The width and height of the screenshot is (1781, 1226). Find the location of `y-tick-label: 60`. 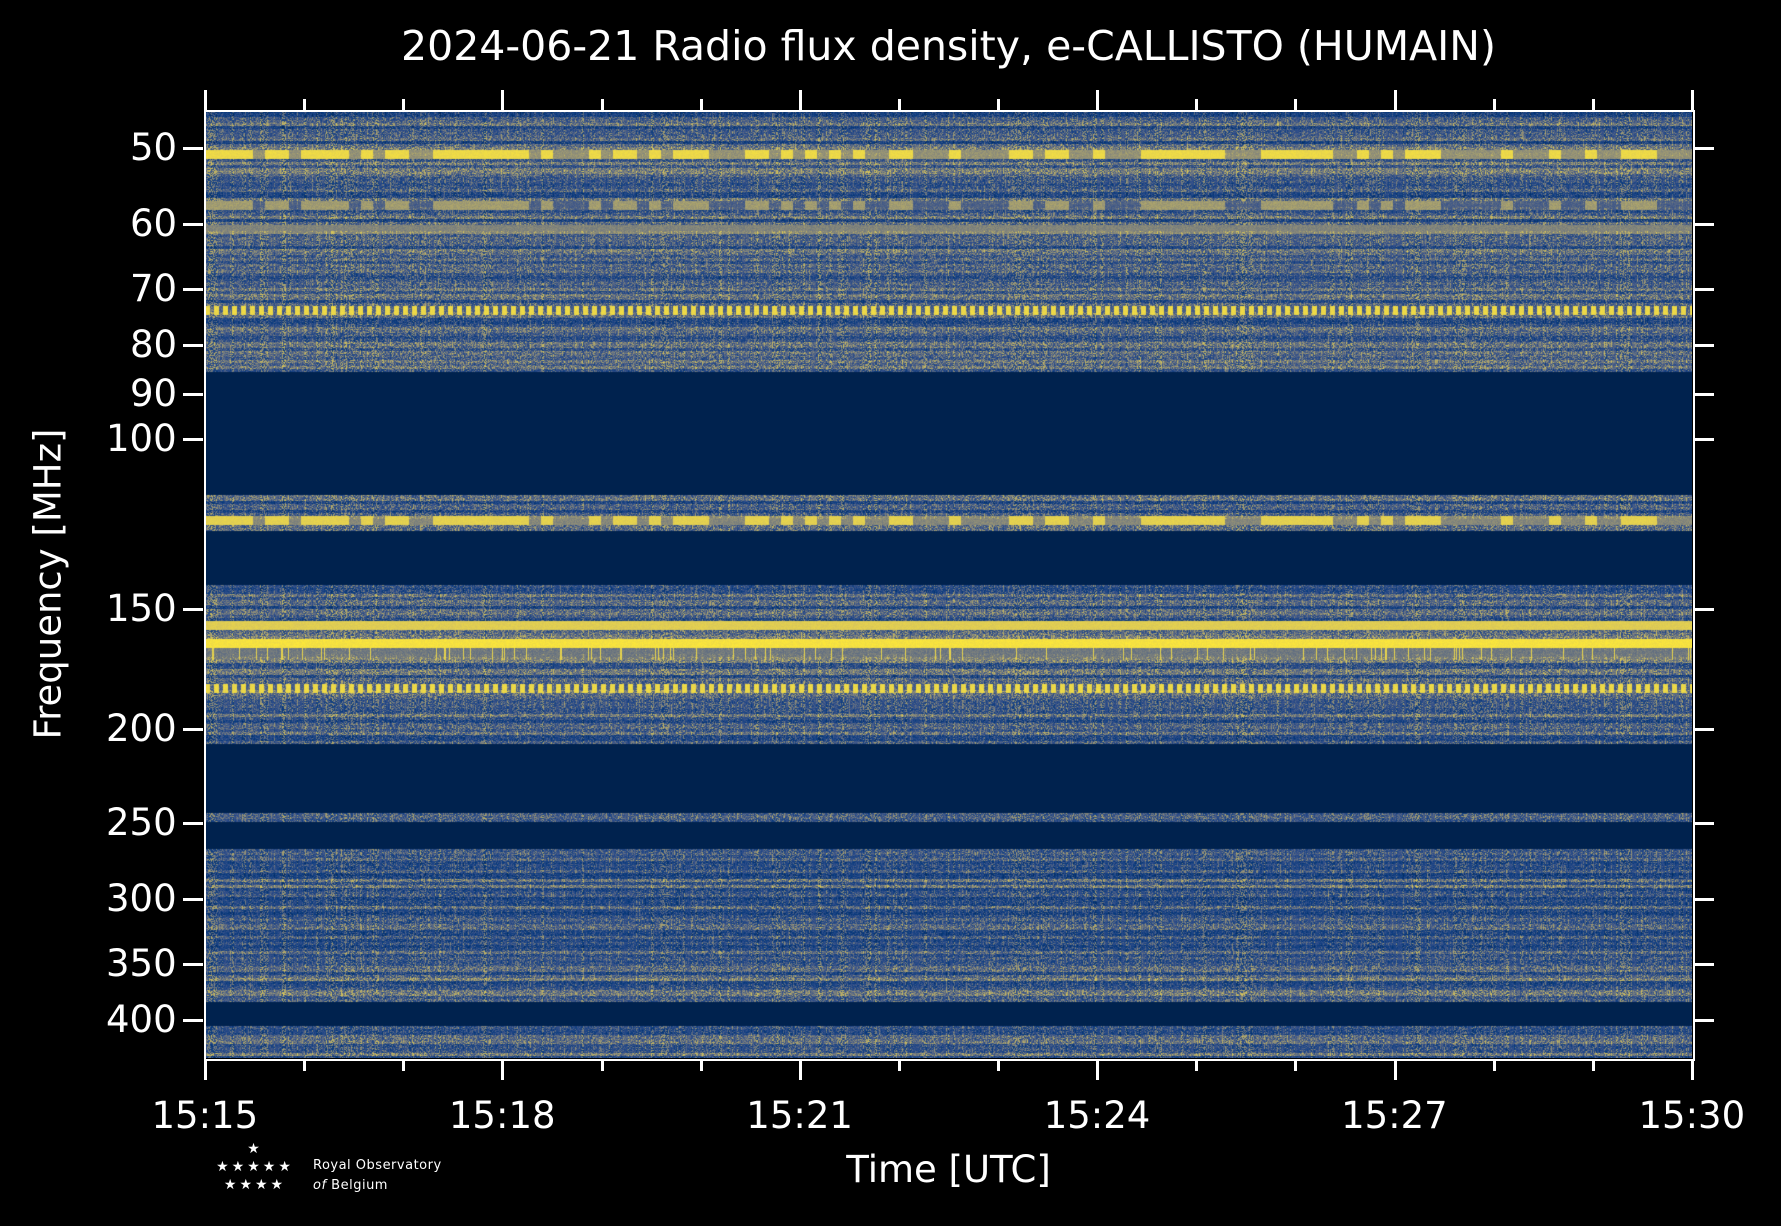

y-tick-label: 60 is located at coordinates (154, 224).